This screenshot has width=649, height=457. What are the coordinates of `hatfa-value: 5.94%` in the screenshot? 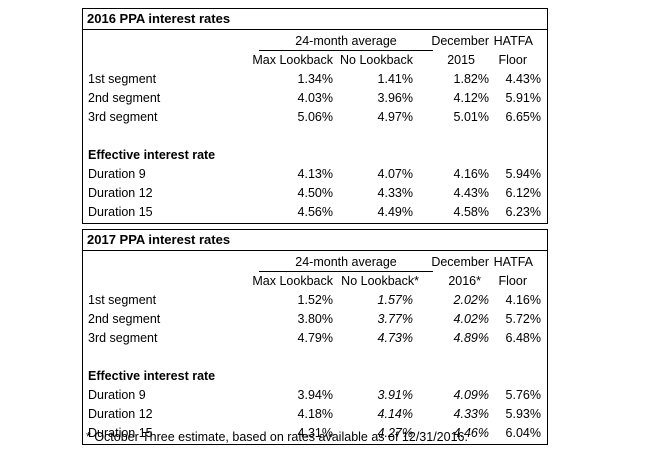 It's located at (523, 174).